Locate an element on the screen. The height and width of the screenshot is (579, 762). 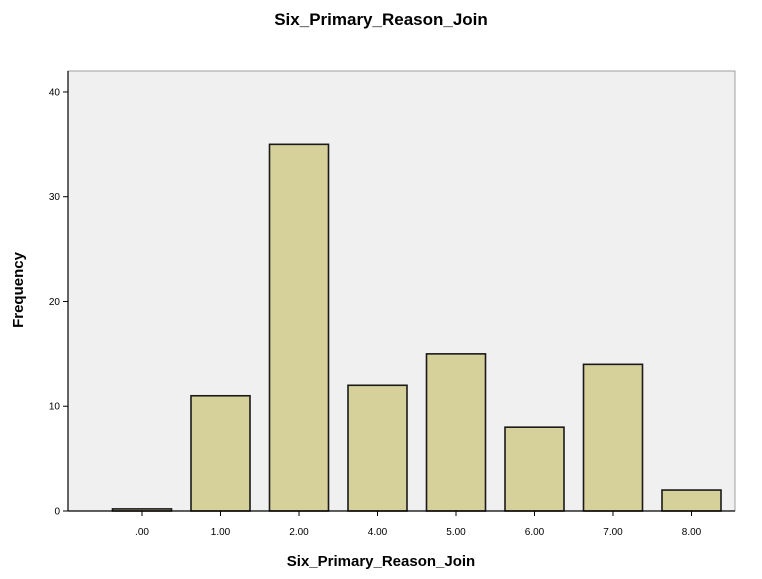
y-axis-ticks: 0 10 20 30 40 is located at coordinates (58, 302).